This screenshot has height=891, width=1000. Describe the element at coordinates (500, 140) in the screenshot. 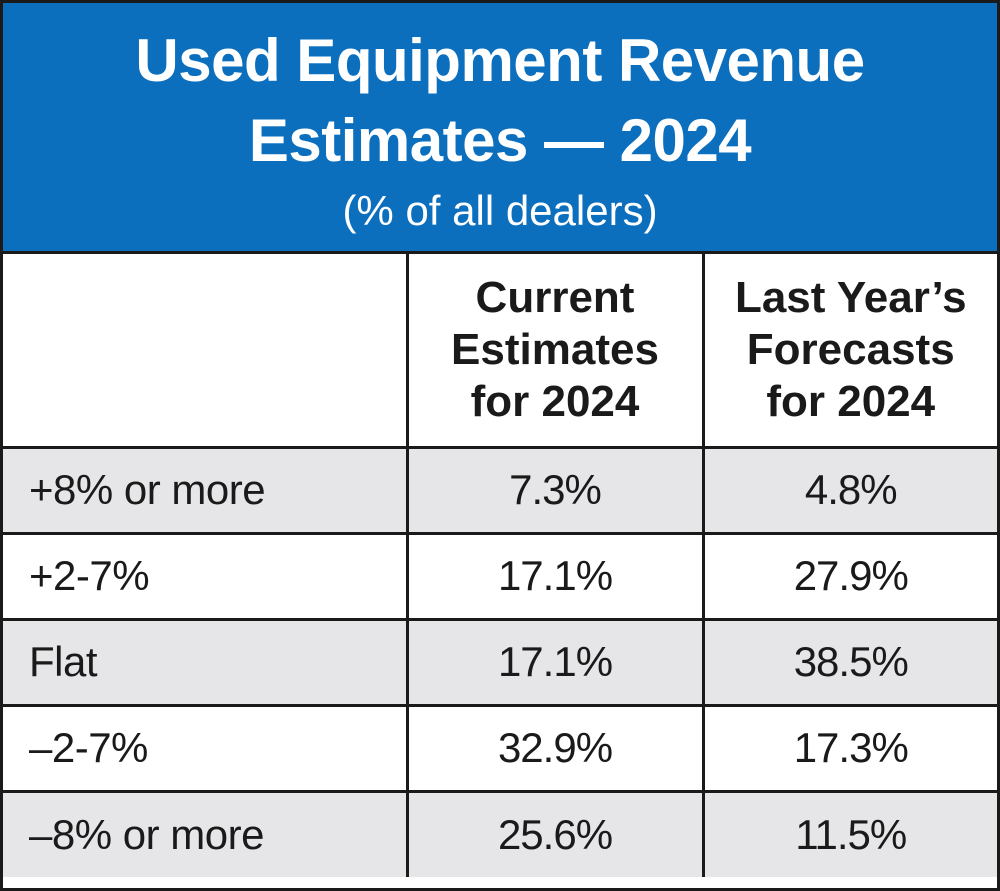

I see `chart-title-line-2: Estimates — 2024` at that location.